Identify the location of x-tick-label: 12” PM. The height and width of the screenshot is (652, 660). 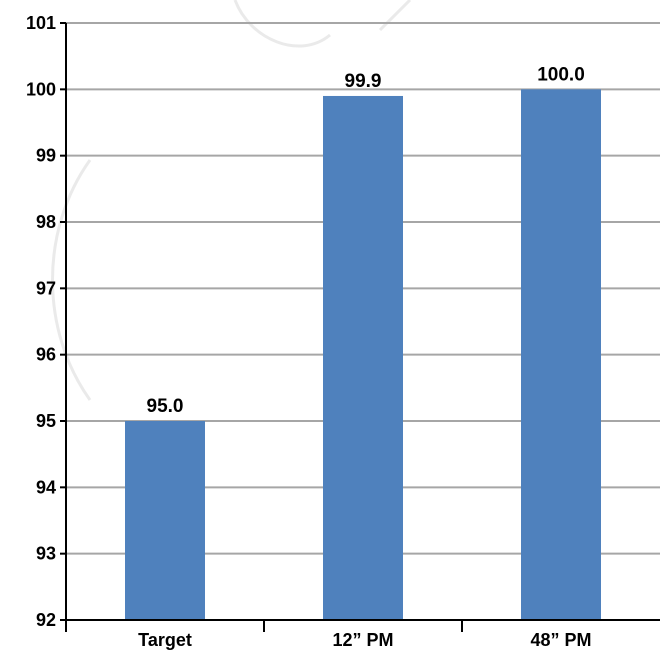
(362, 640).